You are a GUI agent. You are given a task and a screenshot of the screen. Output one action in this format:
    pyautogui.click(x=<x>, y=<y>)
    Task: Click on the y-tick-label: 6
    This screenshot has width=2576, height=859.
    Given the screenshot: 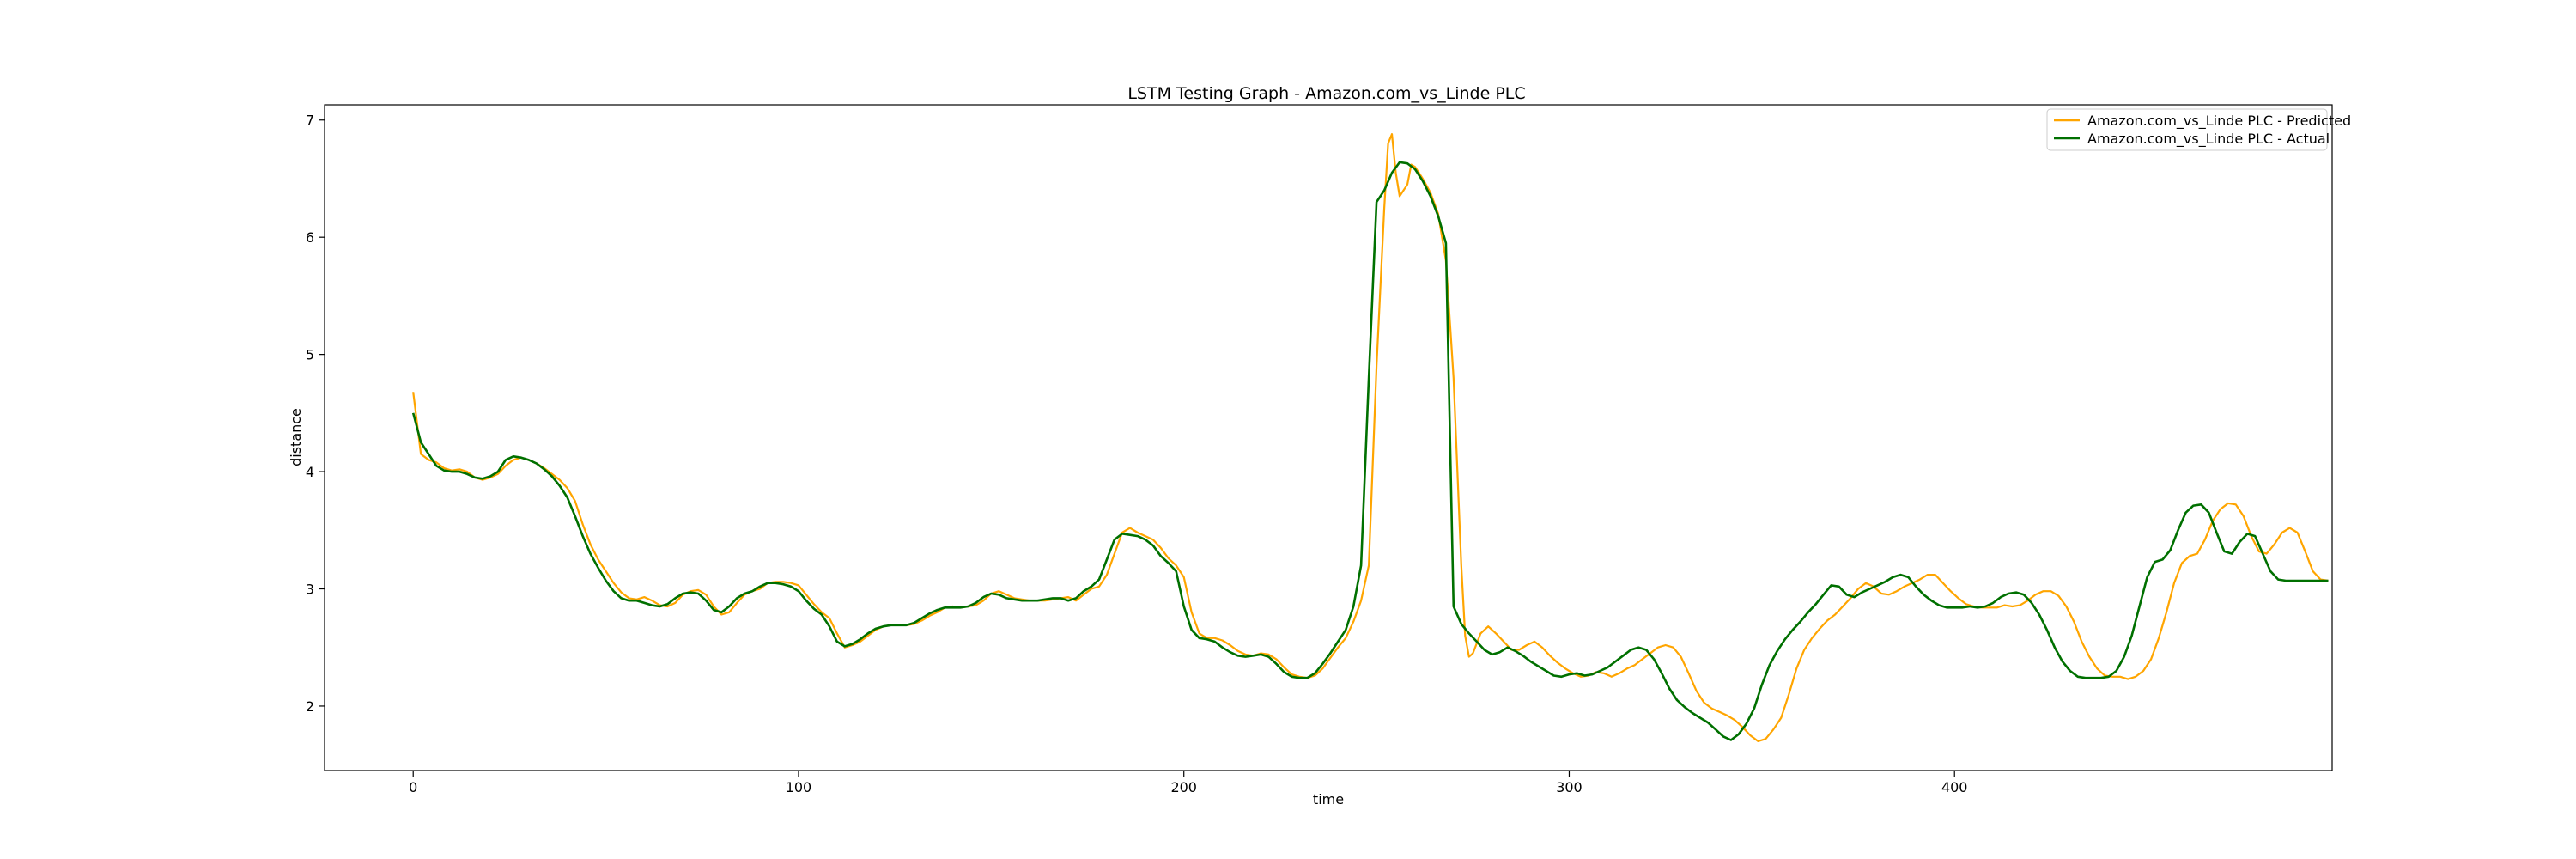 What is the action you would take?
    pyautogui.click(x=310, y=238)
    